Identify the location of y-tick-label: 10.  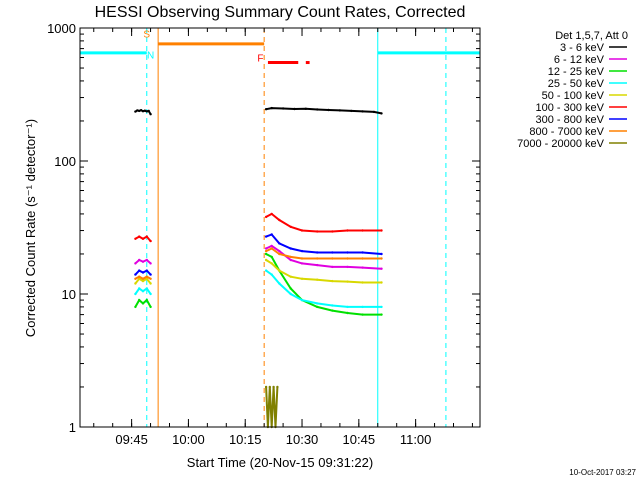
(69, 294).